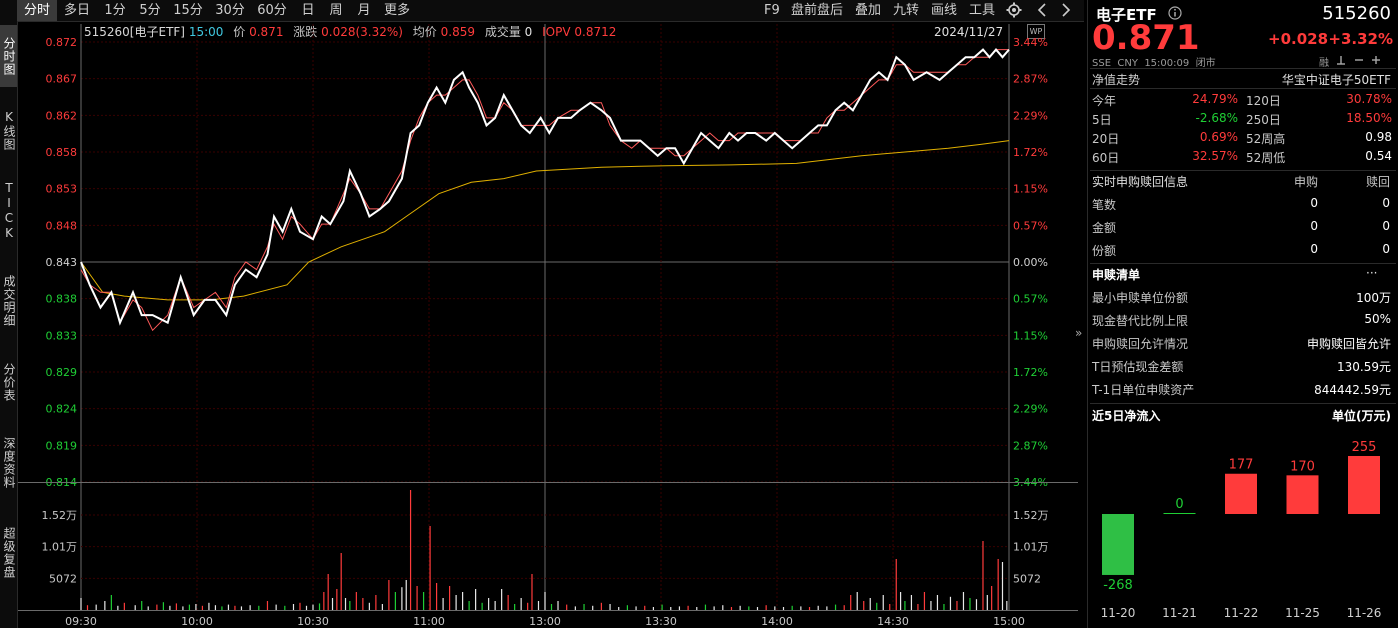 The width and height of the screenshot is (1398, 628). What do you see at coordinates (76, 10) in the screenshot?
I see `tab-multi-day: 多日` at bounding box center [76, 10].